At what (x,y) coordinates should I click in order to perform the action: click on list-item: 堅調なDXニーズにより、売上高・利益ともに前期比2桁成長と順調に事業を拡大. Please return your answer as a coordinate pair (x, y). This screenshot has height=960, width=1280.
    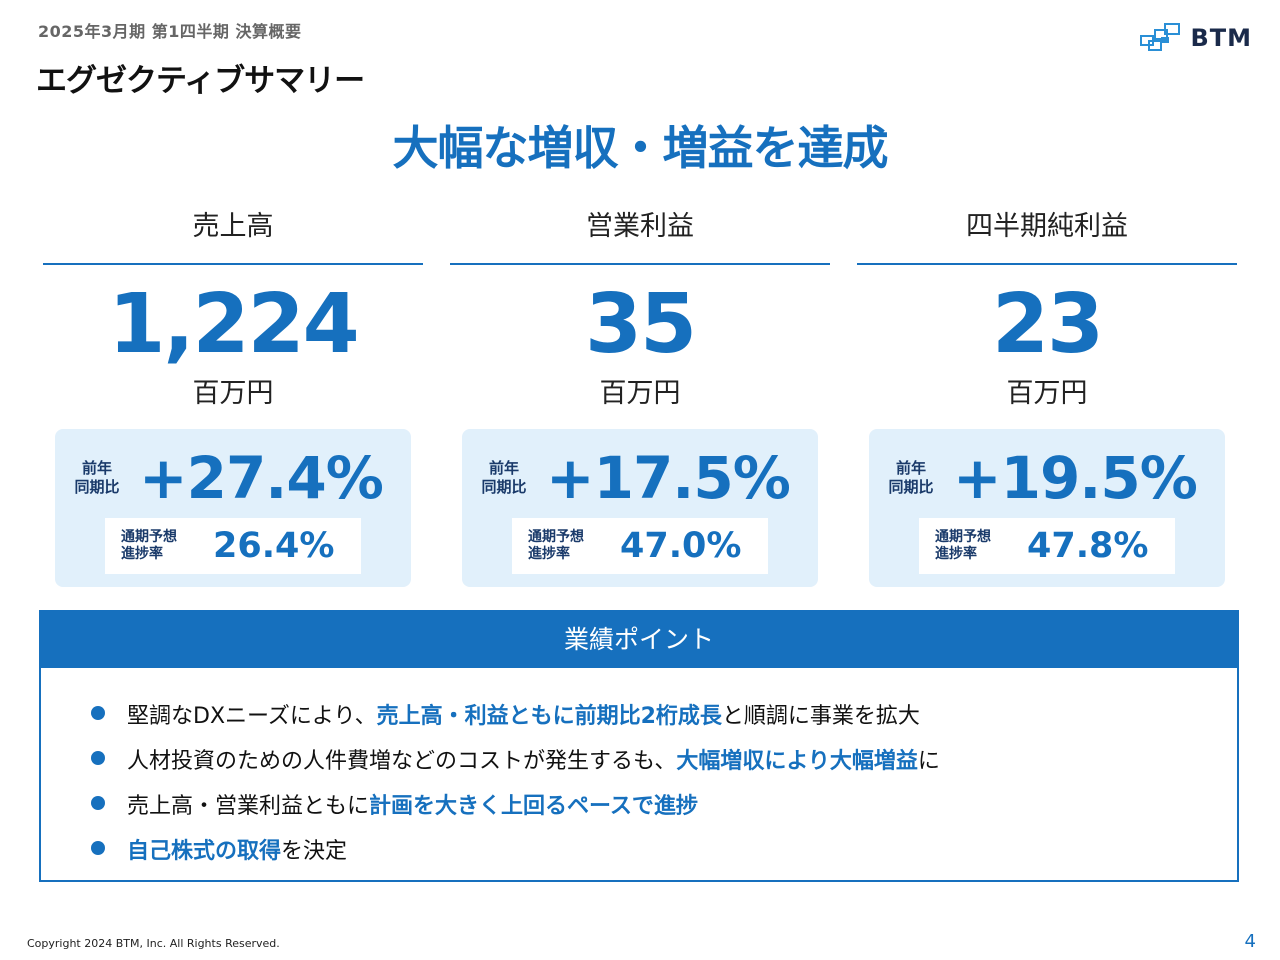
    Looking at the image, I should click on (515, 720).